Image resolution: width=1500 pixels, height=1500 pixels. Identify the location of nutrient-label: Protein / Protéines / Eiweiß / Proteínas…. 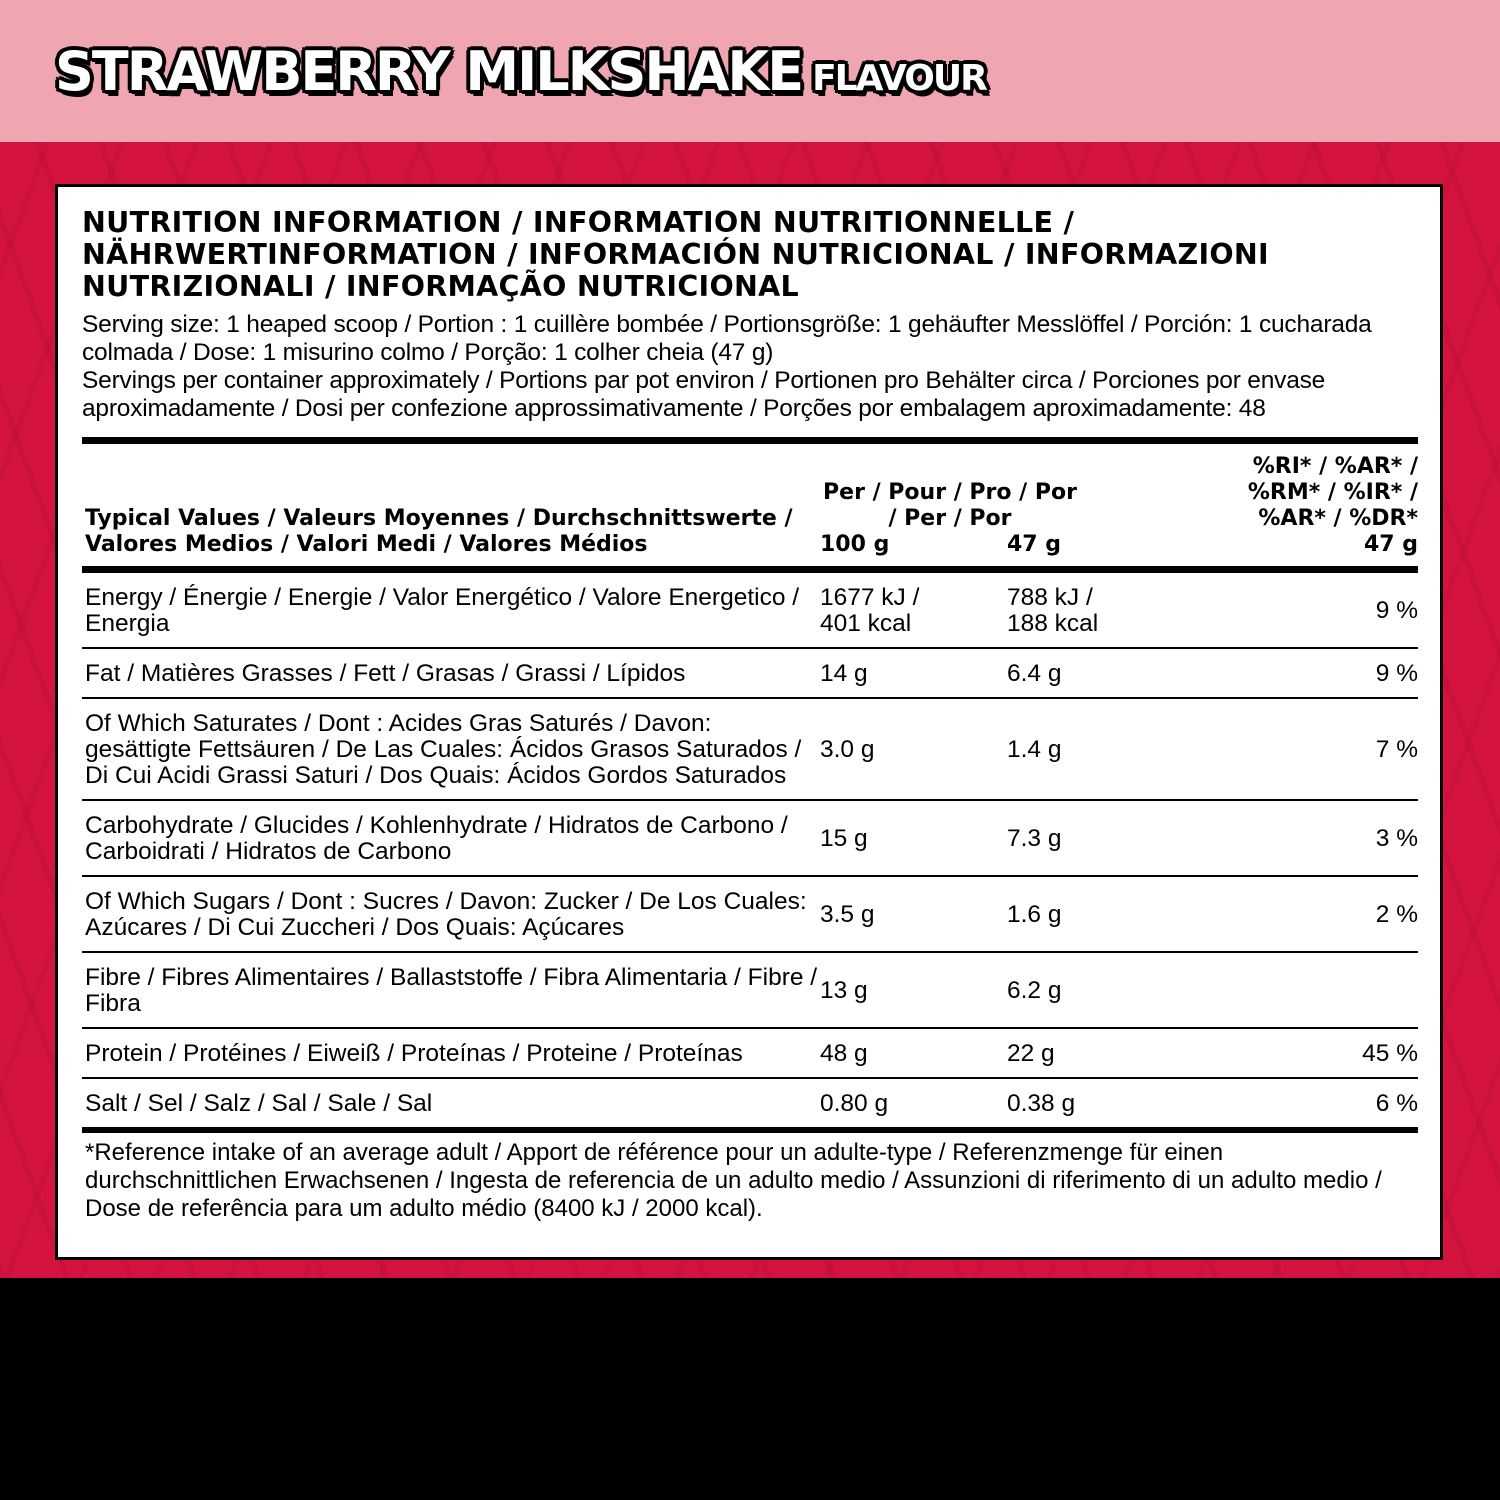
(451, 1053).